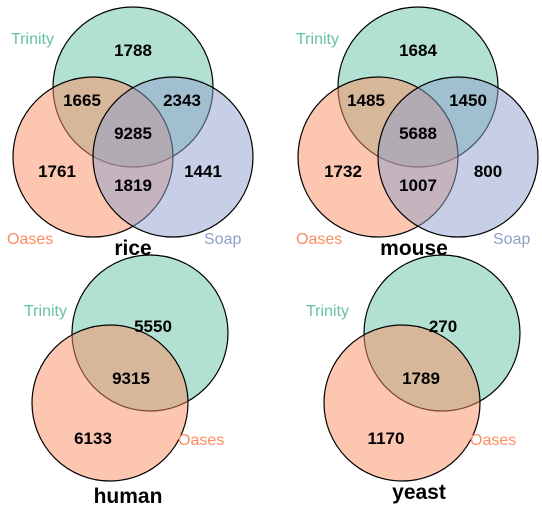 This screenshot has width=542, height=514. I want to click on region-count-trinity-soap: 1450, so click(468, 100).